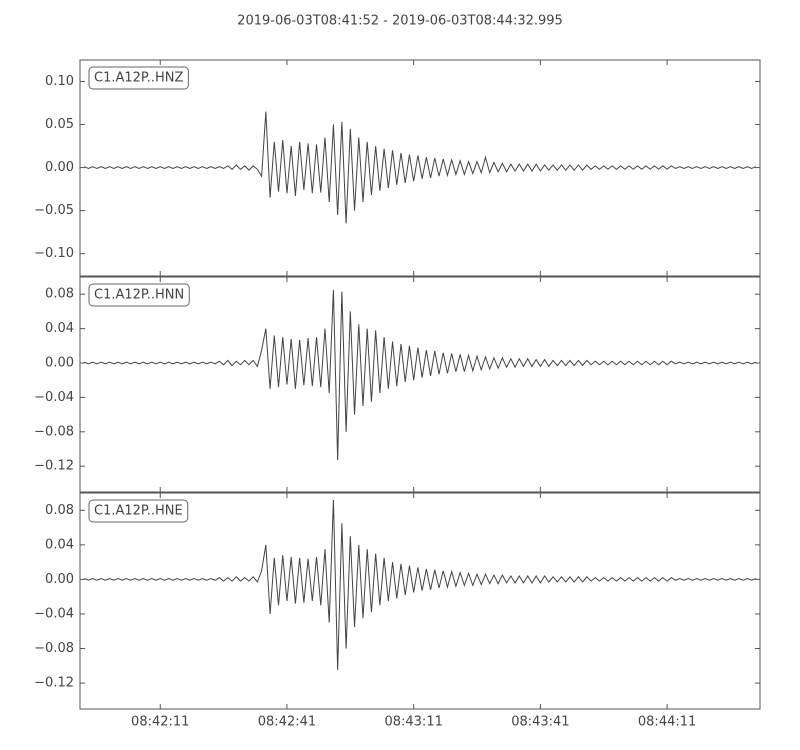 This screenshot has height=750, width=800. I want to click on trace-label: C1.A12P..HNN, so click(139, 295).